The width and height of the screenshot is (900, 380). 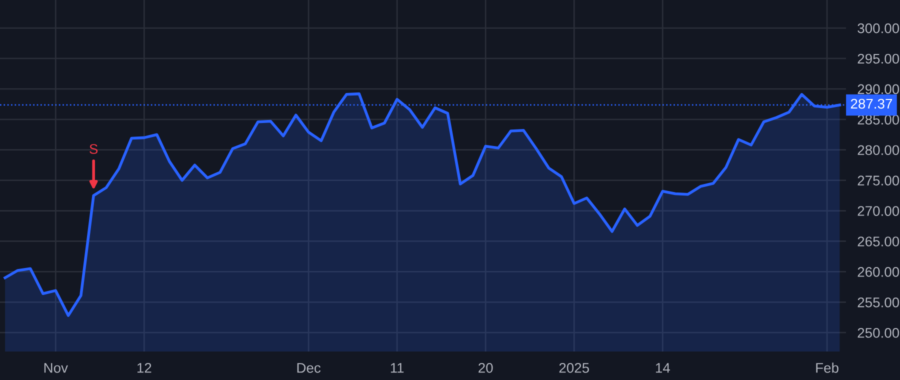 I want to click on x-tick-label: Dec, so click(x=309, y=368).